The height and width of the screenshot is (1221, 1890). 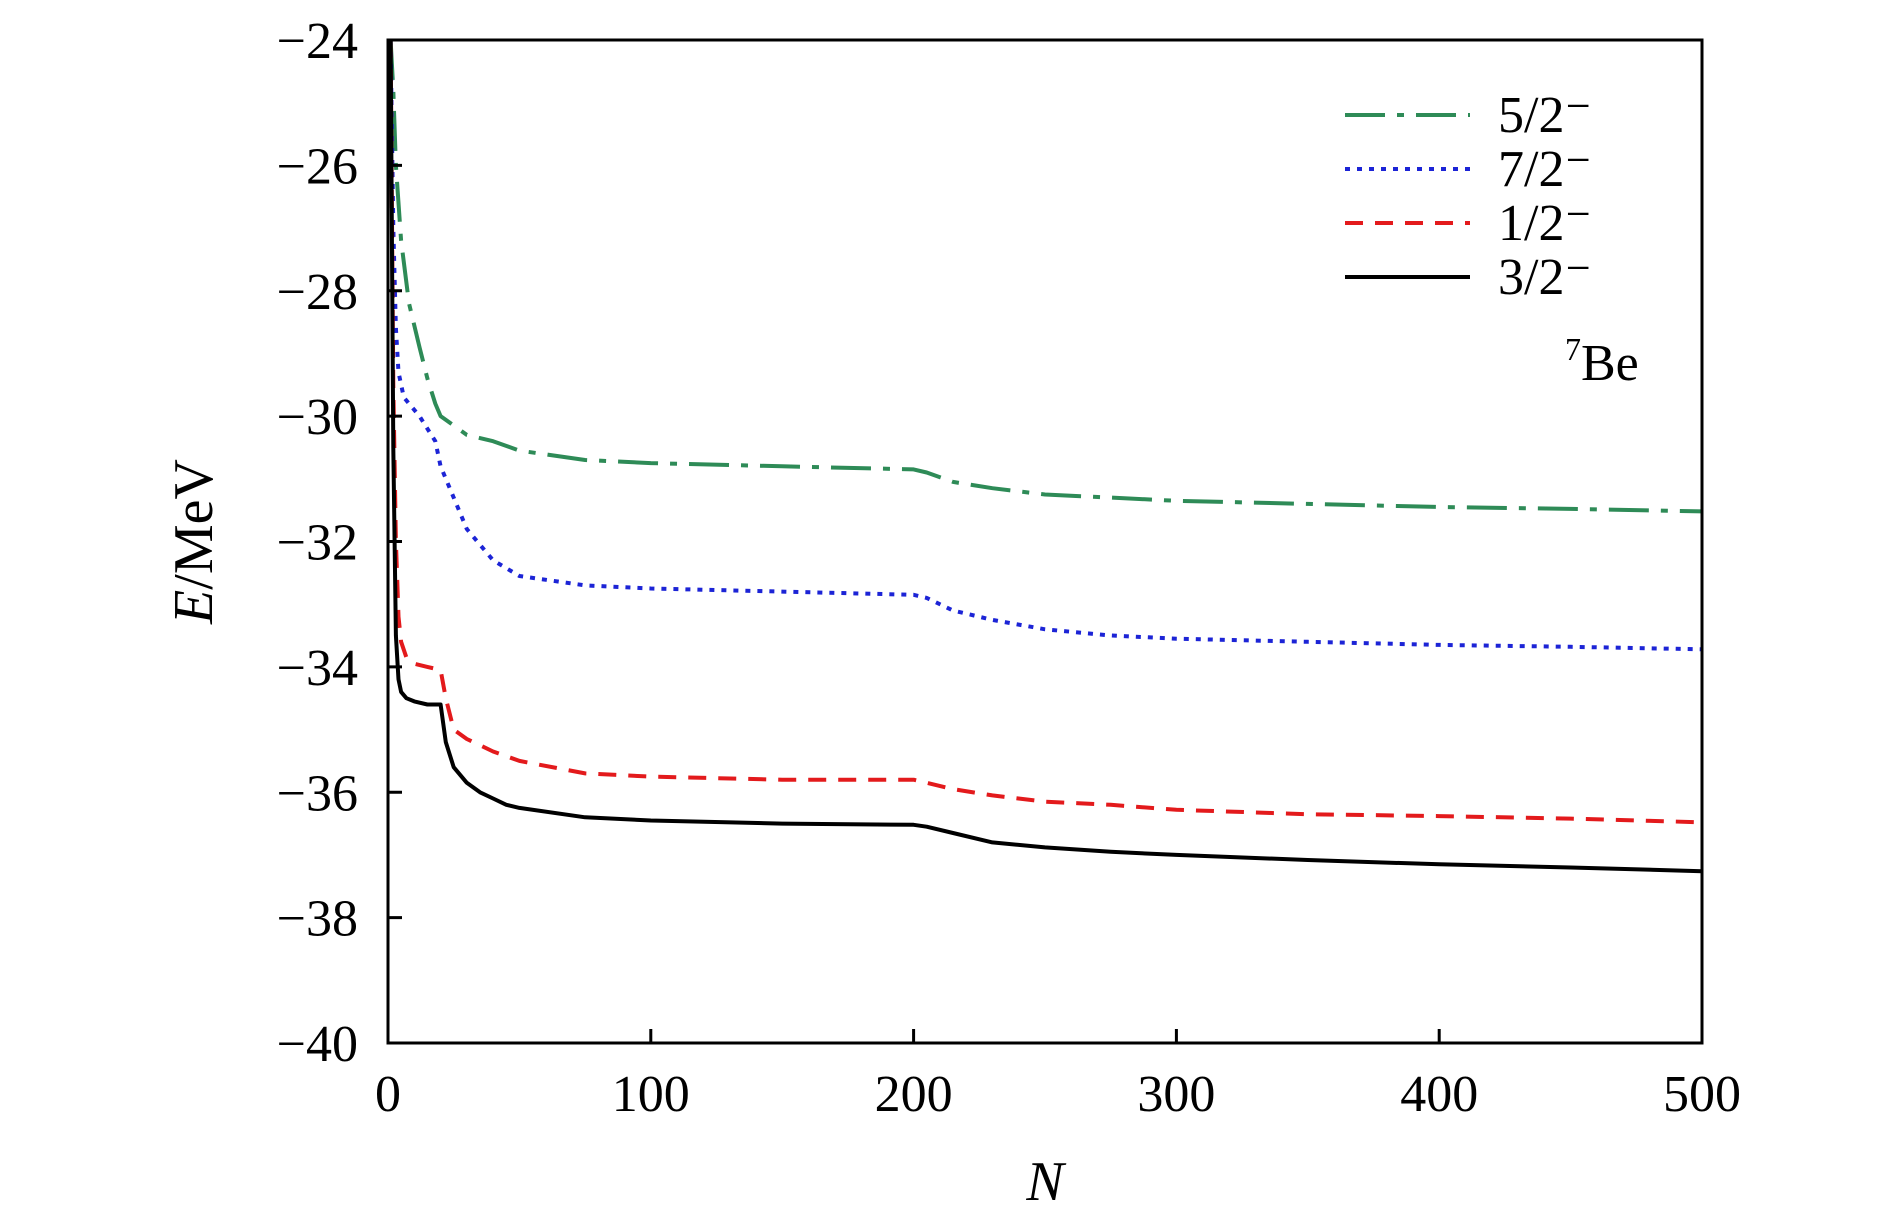 I want to click on nucleus-symbol: Be, so click(x=1610, y=363).